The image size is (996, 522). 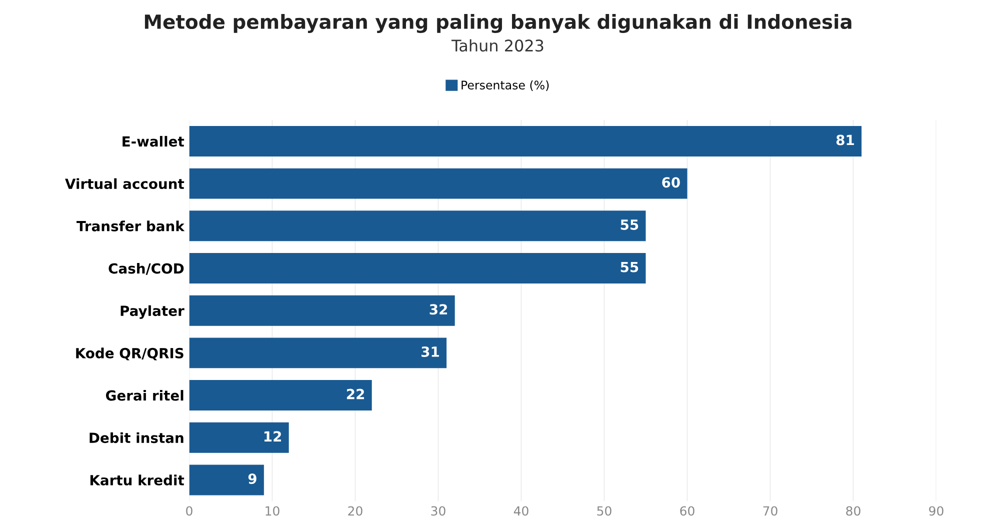 I want to click on y-tick-label: Cash/COD, so click(x=146, y=268).